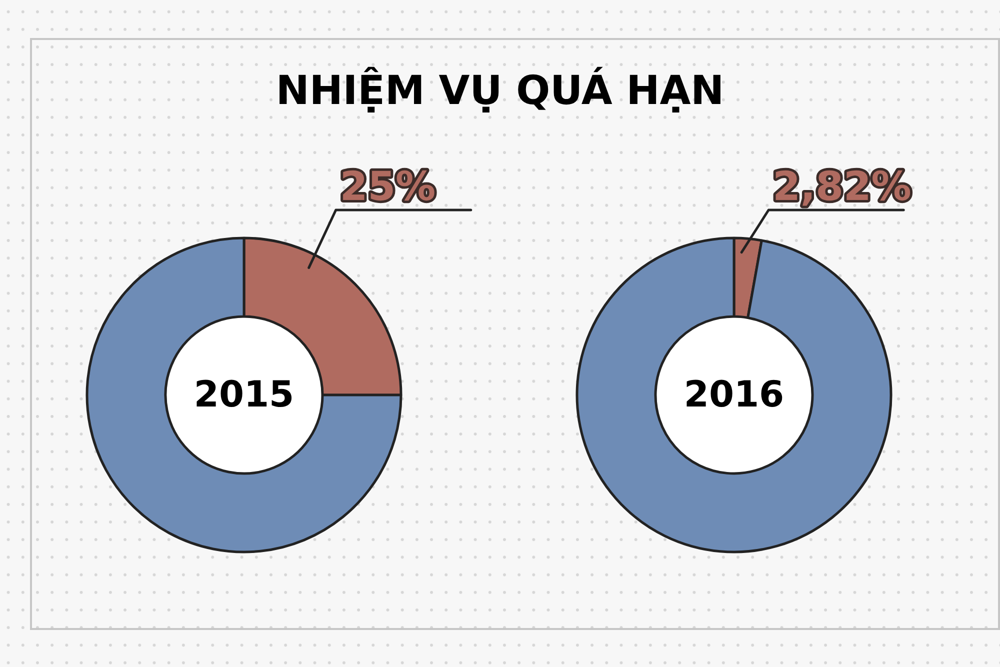  What do you see at coordinates (842, 187) in the screenshot?
I see `data-label: 2,82%` at bounding box center [842, 187].